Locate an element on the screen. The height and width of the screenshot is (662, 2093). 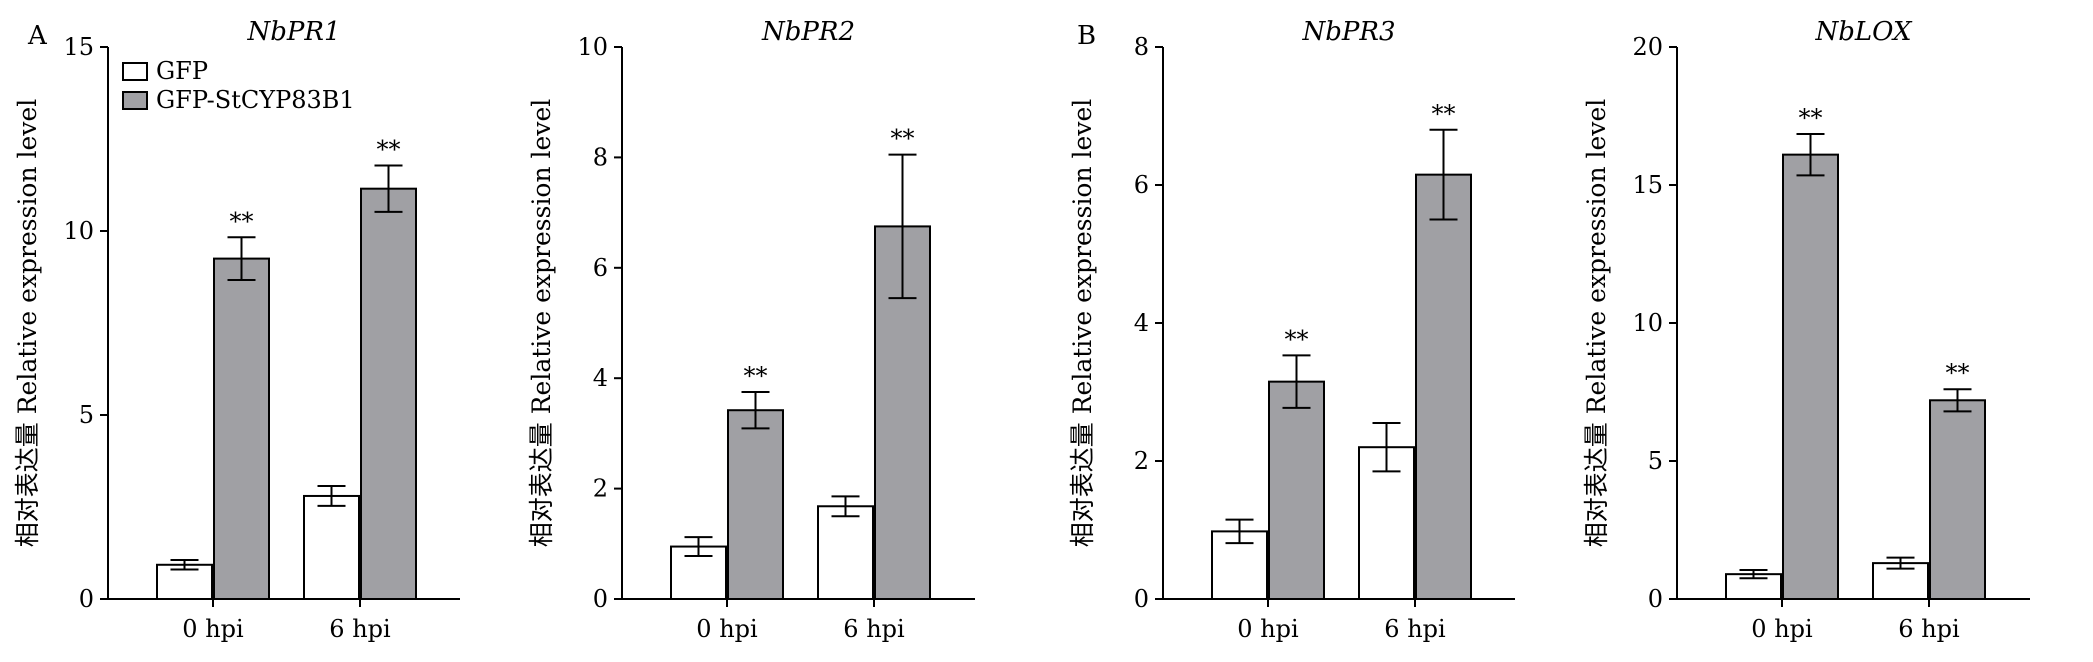
chart-title: NbPR1 is located at coordinates (293, 32).